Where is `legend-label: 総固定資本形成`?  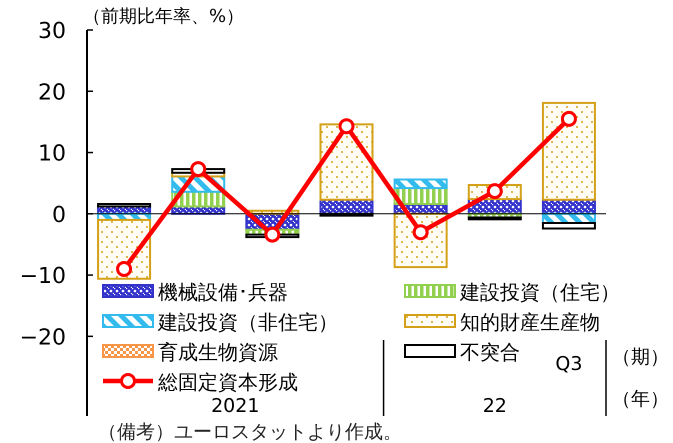
legend-label: 総固定資本形成 is located at coordinates (227, 382).